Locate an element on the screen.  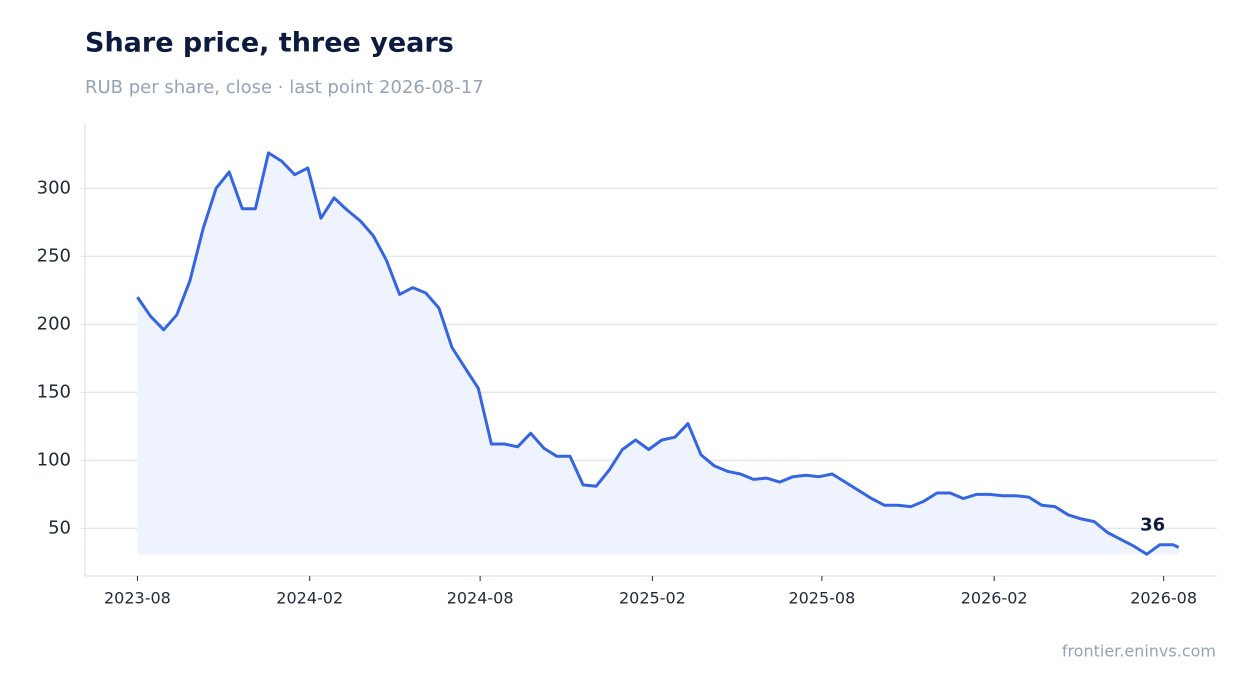
chart-title: Share price, three years is located at coordinates (269, 43).